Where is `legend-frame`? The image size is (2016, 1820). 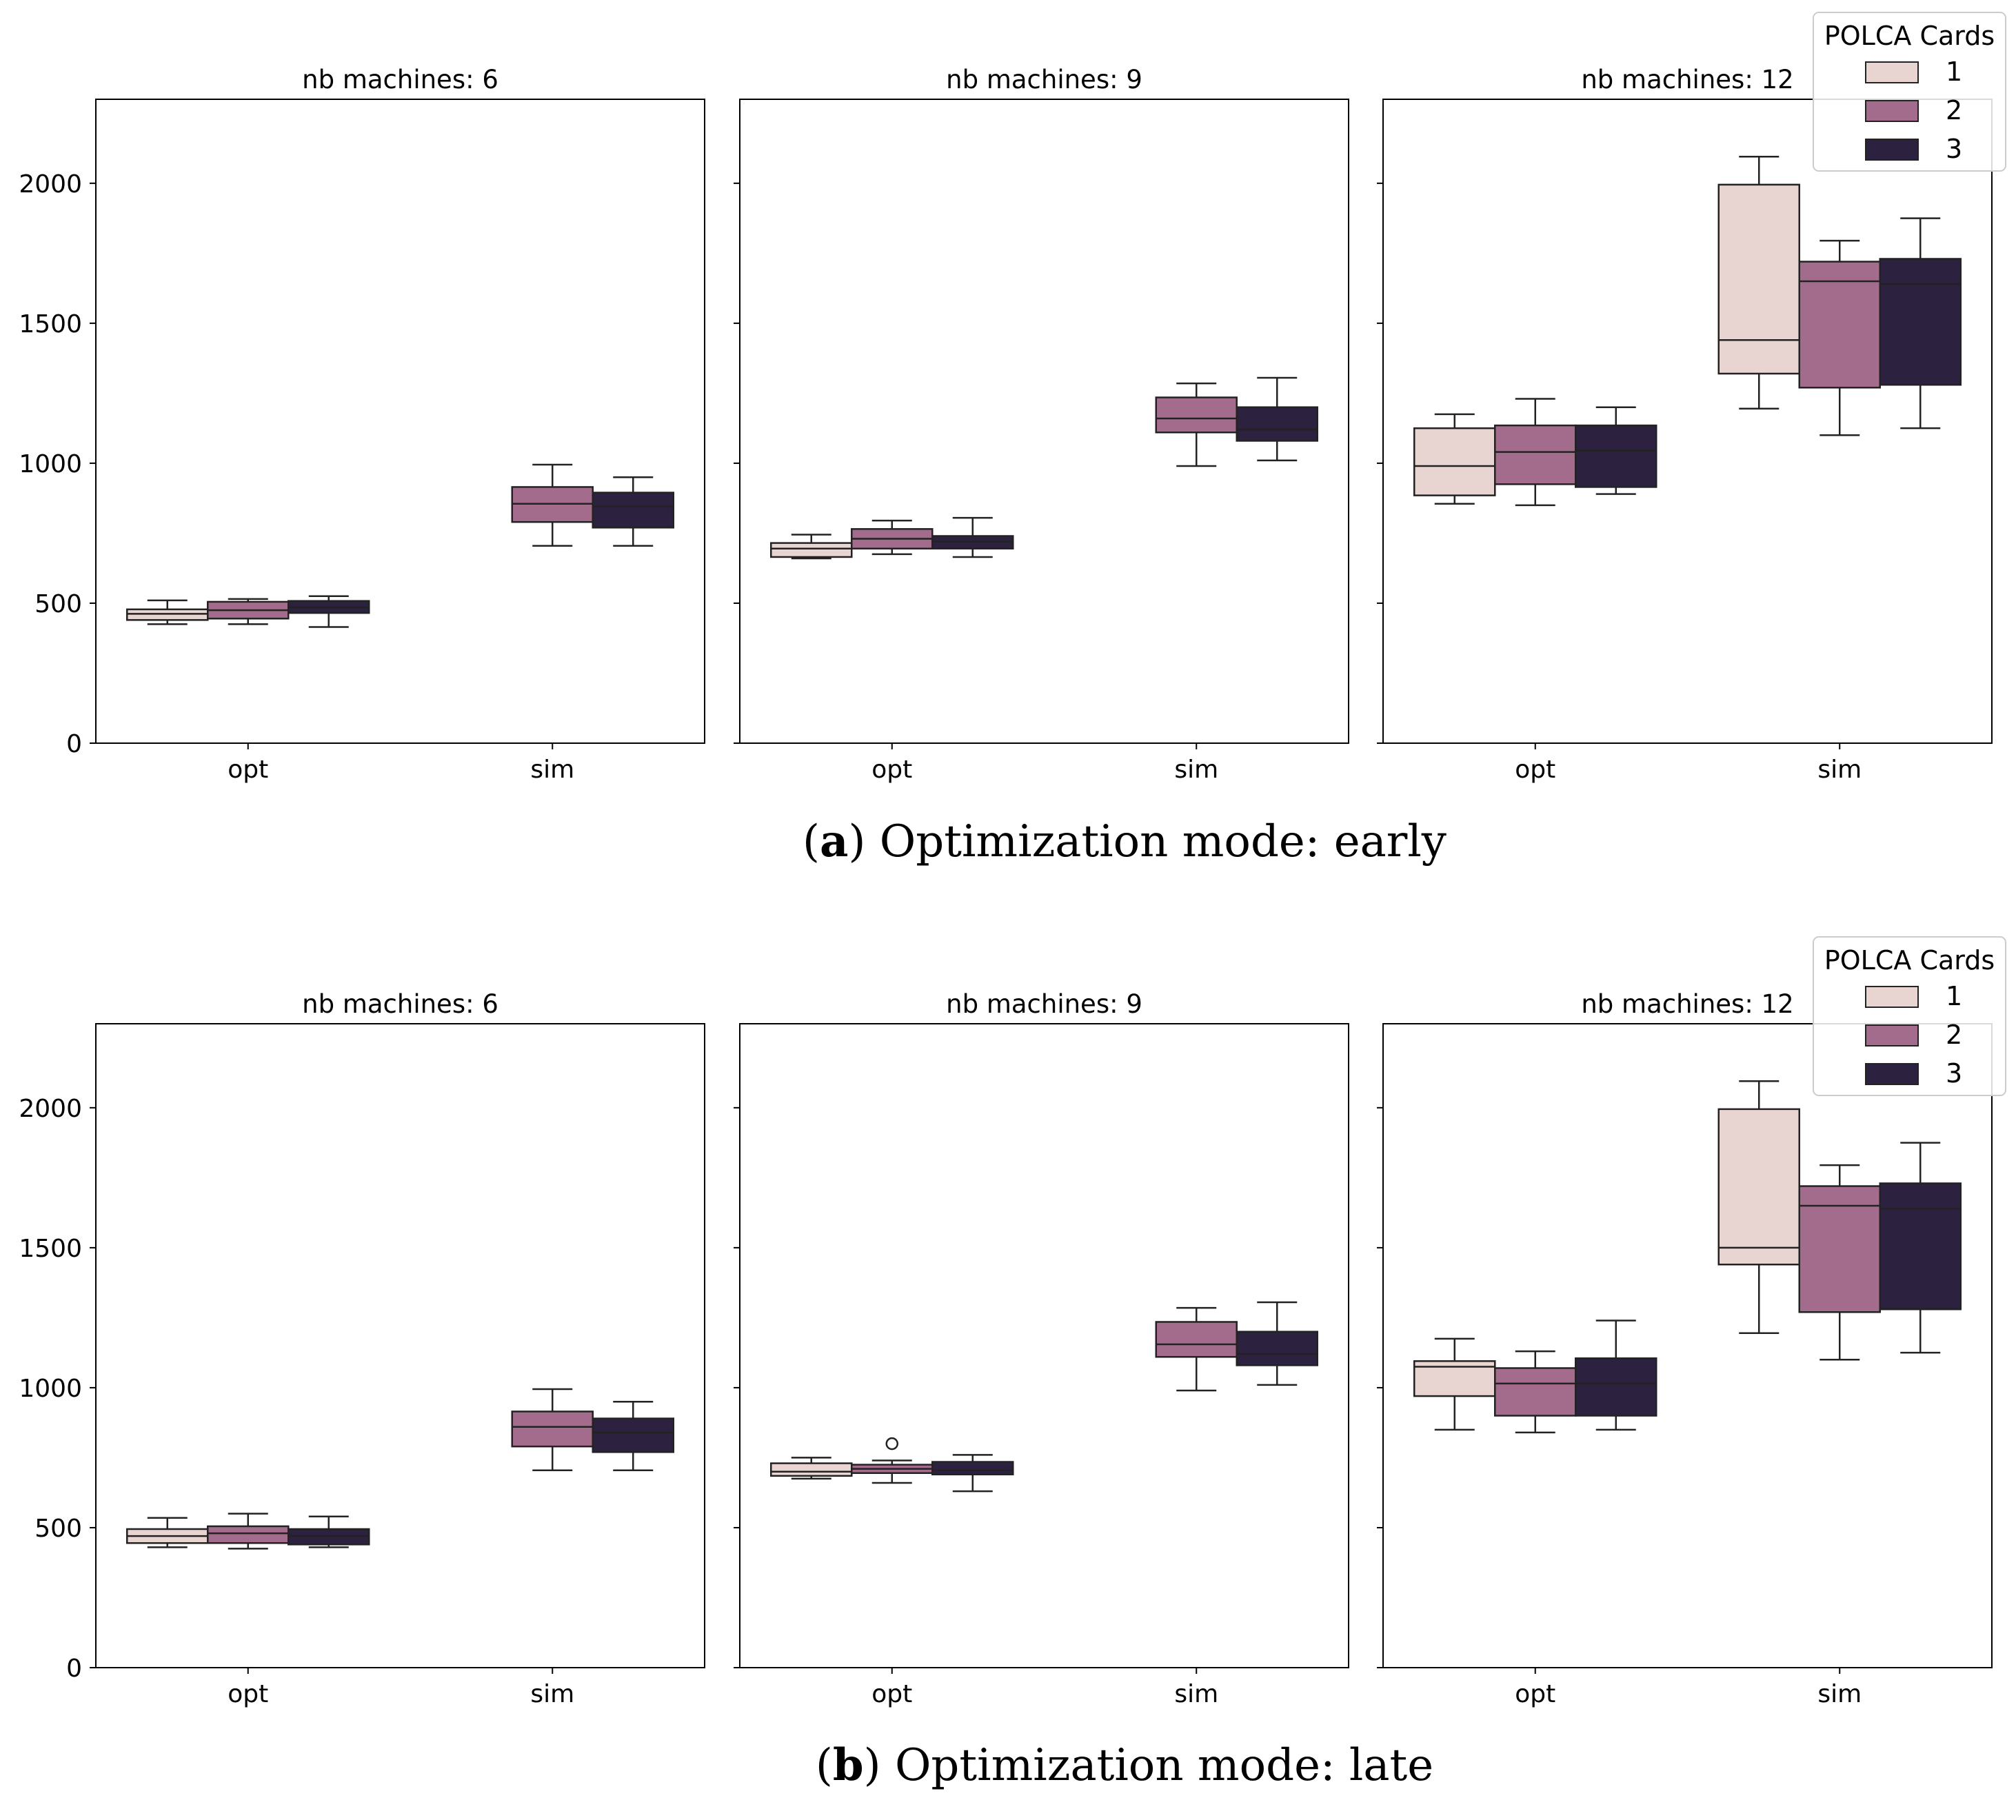
legend-frame is located at coordinates (1909, 92).